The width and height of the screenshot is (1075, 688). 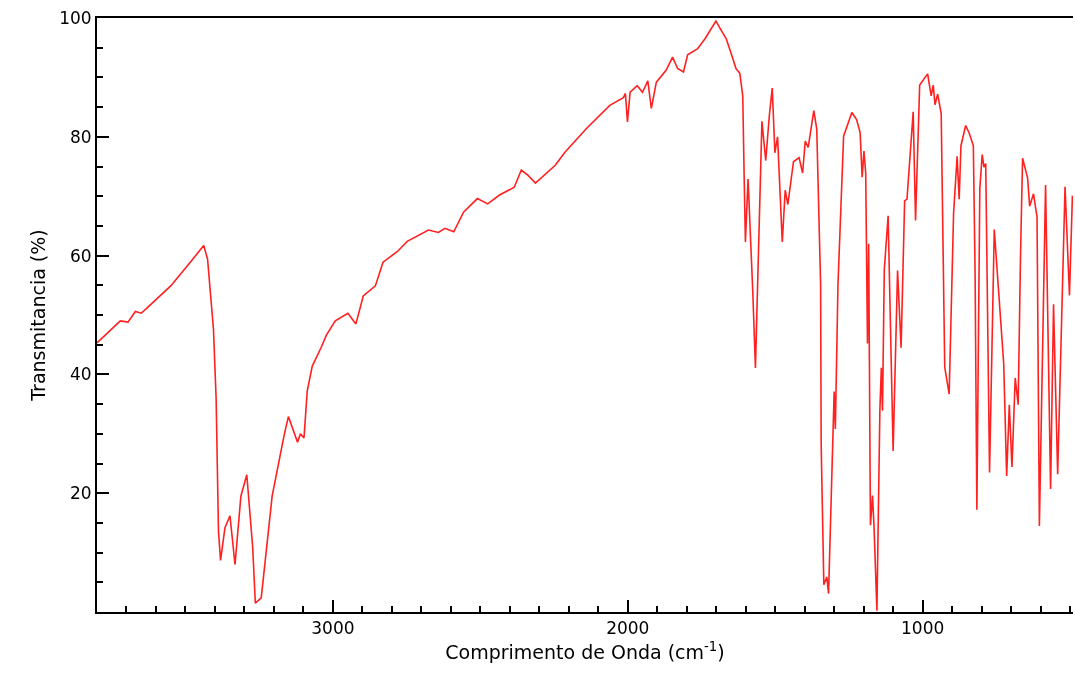 What do you see at coordinates (585, 650) in the screenshot?
I see `x-axis-title: Comprimento de Onda (cm$^{-1}$)` at bounding box center [585, 650].